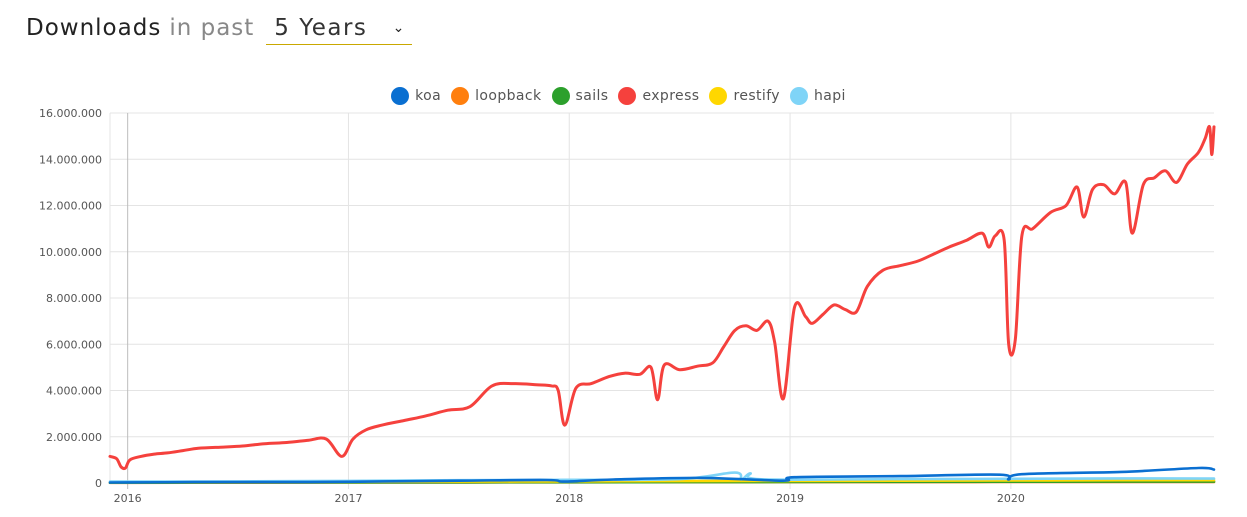 The width and height of the screenshot is (1247, 517). I want to click on x-tick-label: 2017, so click(348, 498).